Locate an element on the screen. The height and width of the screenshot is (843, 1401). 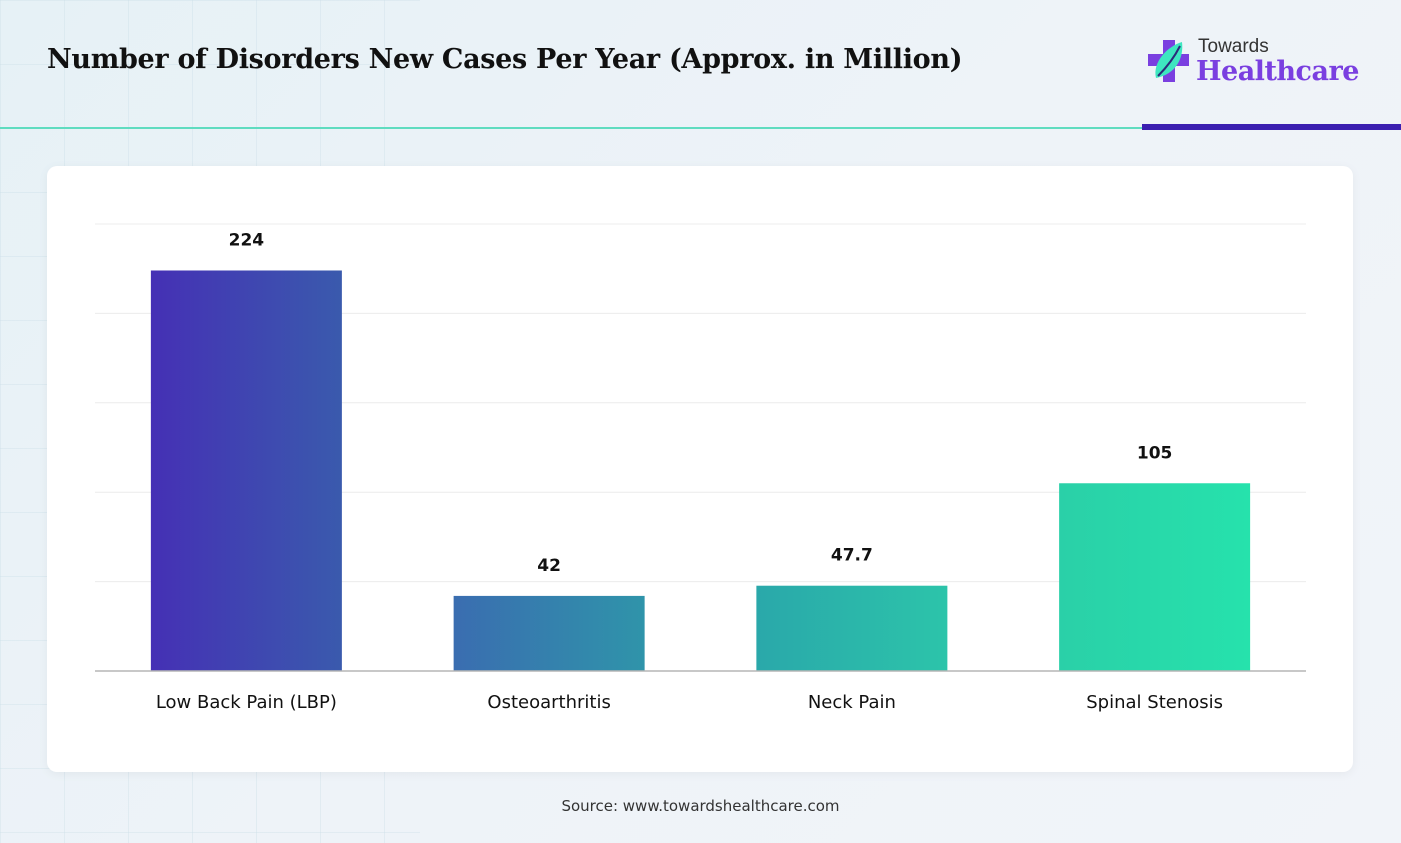
brand-logo: Towards Healthcare is located at coordinates (1261, 66).